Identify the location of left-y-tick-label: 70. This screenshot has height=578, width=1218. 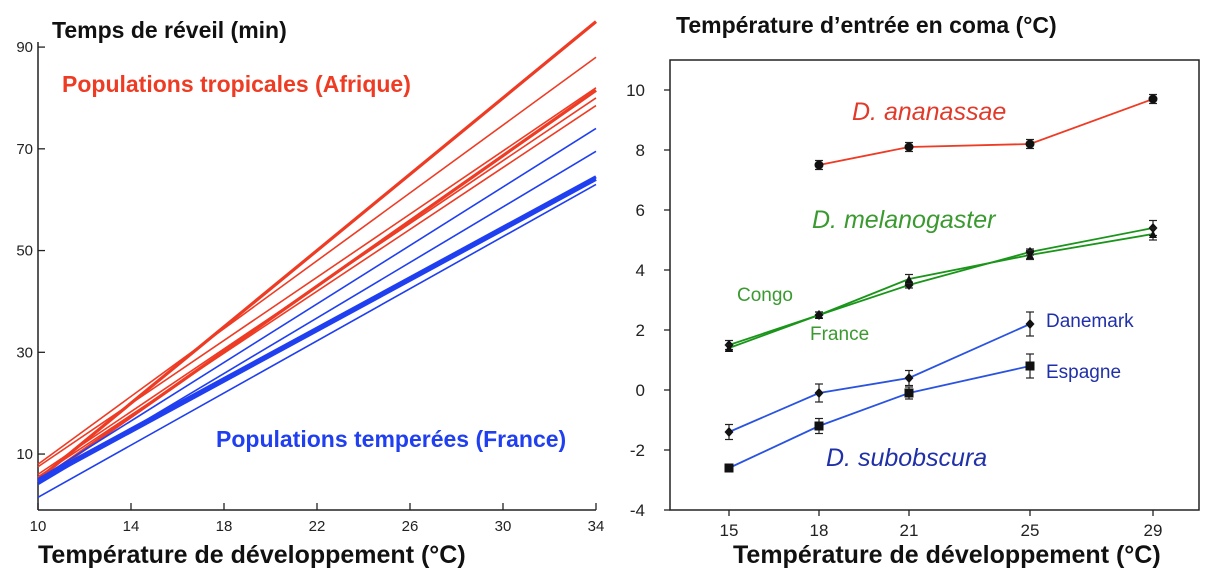
(24, 149).